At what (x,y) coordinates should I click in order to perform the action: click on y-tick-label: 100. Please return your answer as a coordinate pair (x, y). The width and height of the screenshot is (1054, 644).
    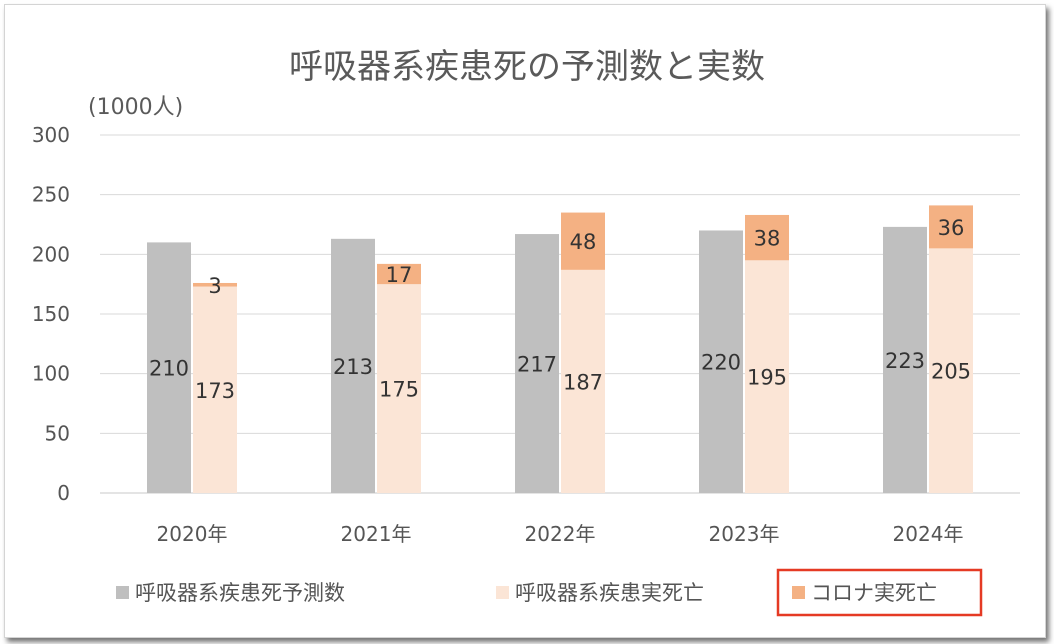
    Looking at the image, I should click on (51, 374).